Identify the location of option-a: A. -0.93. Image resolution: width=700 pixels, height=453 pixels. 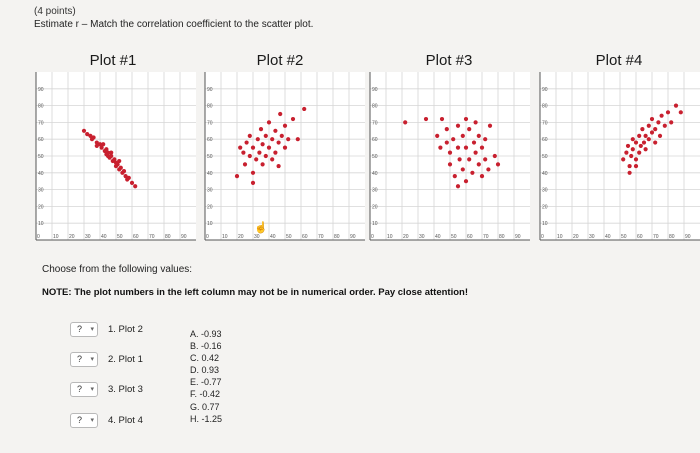
(206, 334).